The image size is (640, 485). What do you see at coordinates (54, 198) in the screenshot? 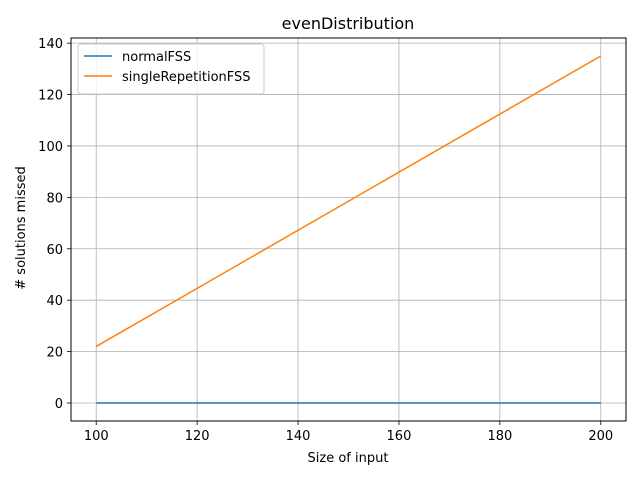
I see `y-tick-label: 80` at bounding box center [54, 198].